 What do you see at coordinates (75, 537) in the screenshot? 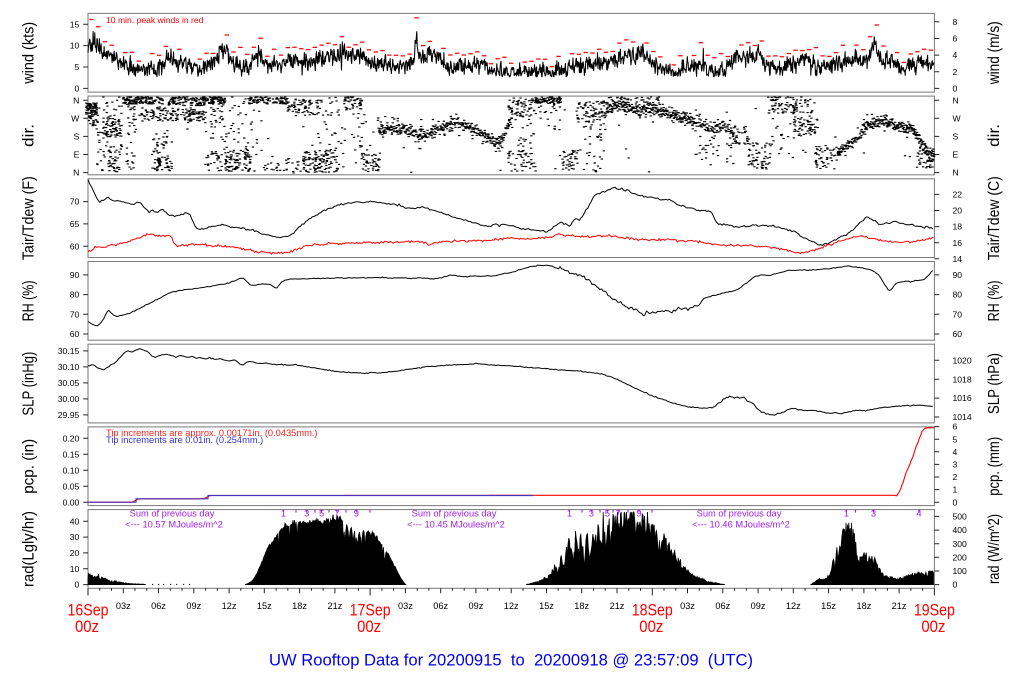
I see `svg-text: 30` at bounding box center [75, 537].